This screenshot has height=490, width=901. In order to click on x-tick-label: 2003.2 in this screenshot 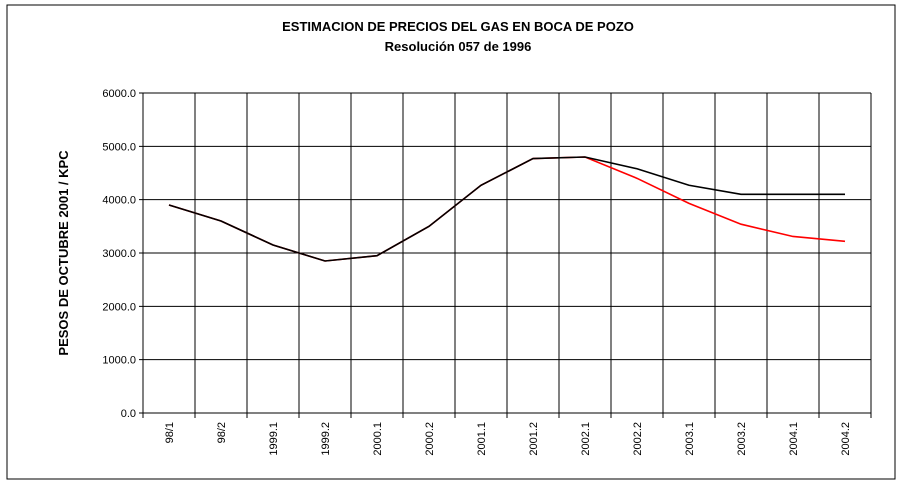, I will do `click(742, 439)`.